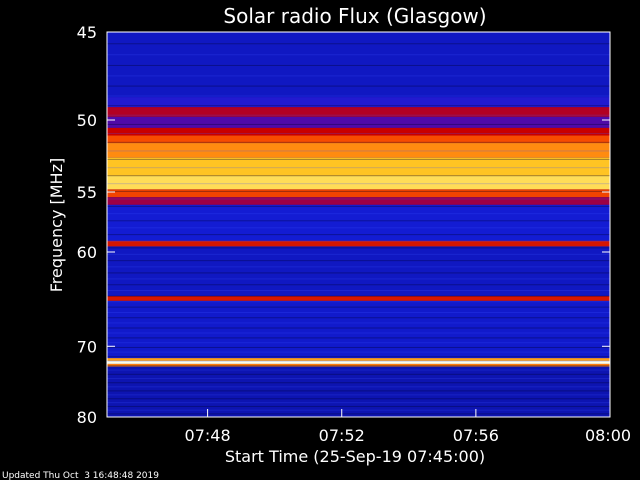  I want to click on y-tick-label: 80, so click(87, 417).